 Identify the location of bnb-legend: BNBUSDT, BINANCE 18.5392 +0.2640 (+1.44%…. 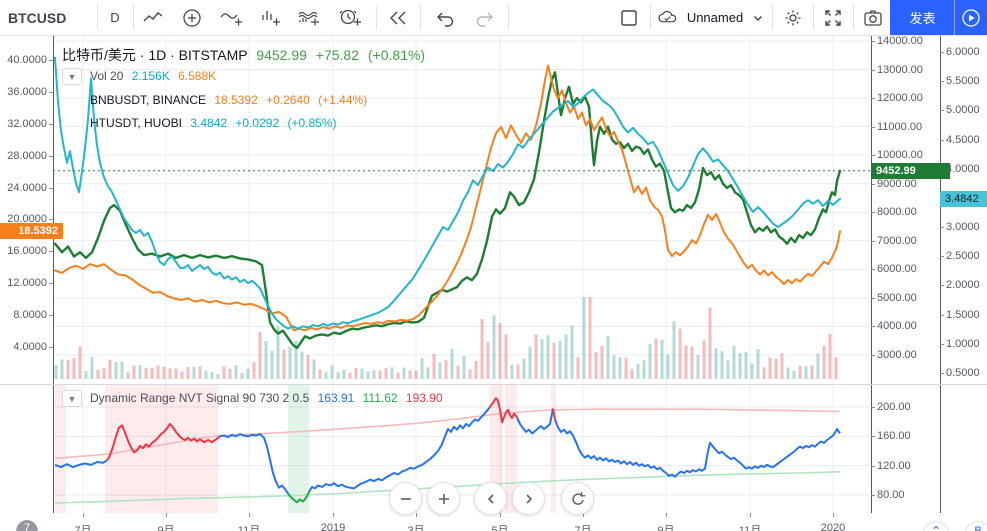
(228, 100).